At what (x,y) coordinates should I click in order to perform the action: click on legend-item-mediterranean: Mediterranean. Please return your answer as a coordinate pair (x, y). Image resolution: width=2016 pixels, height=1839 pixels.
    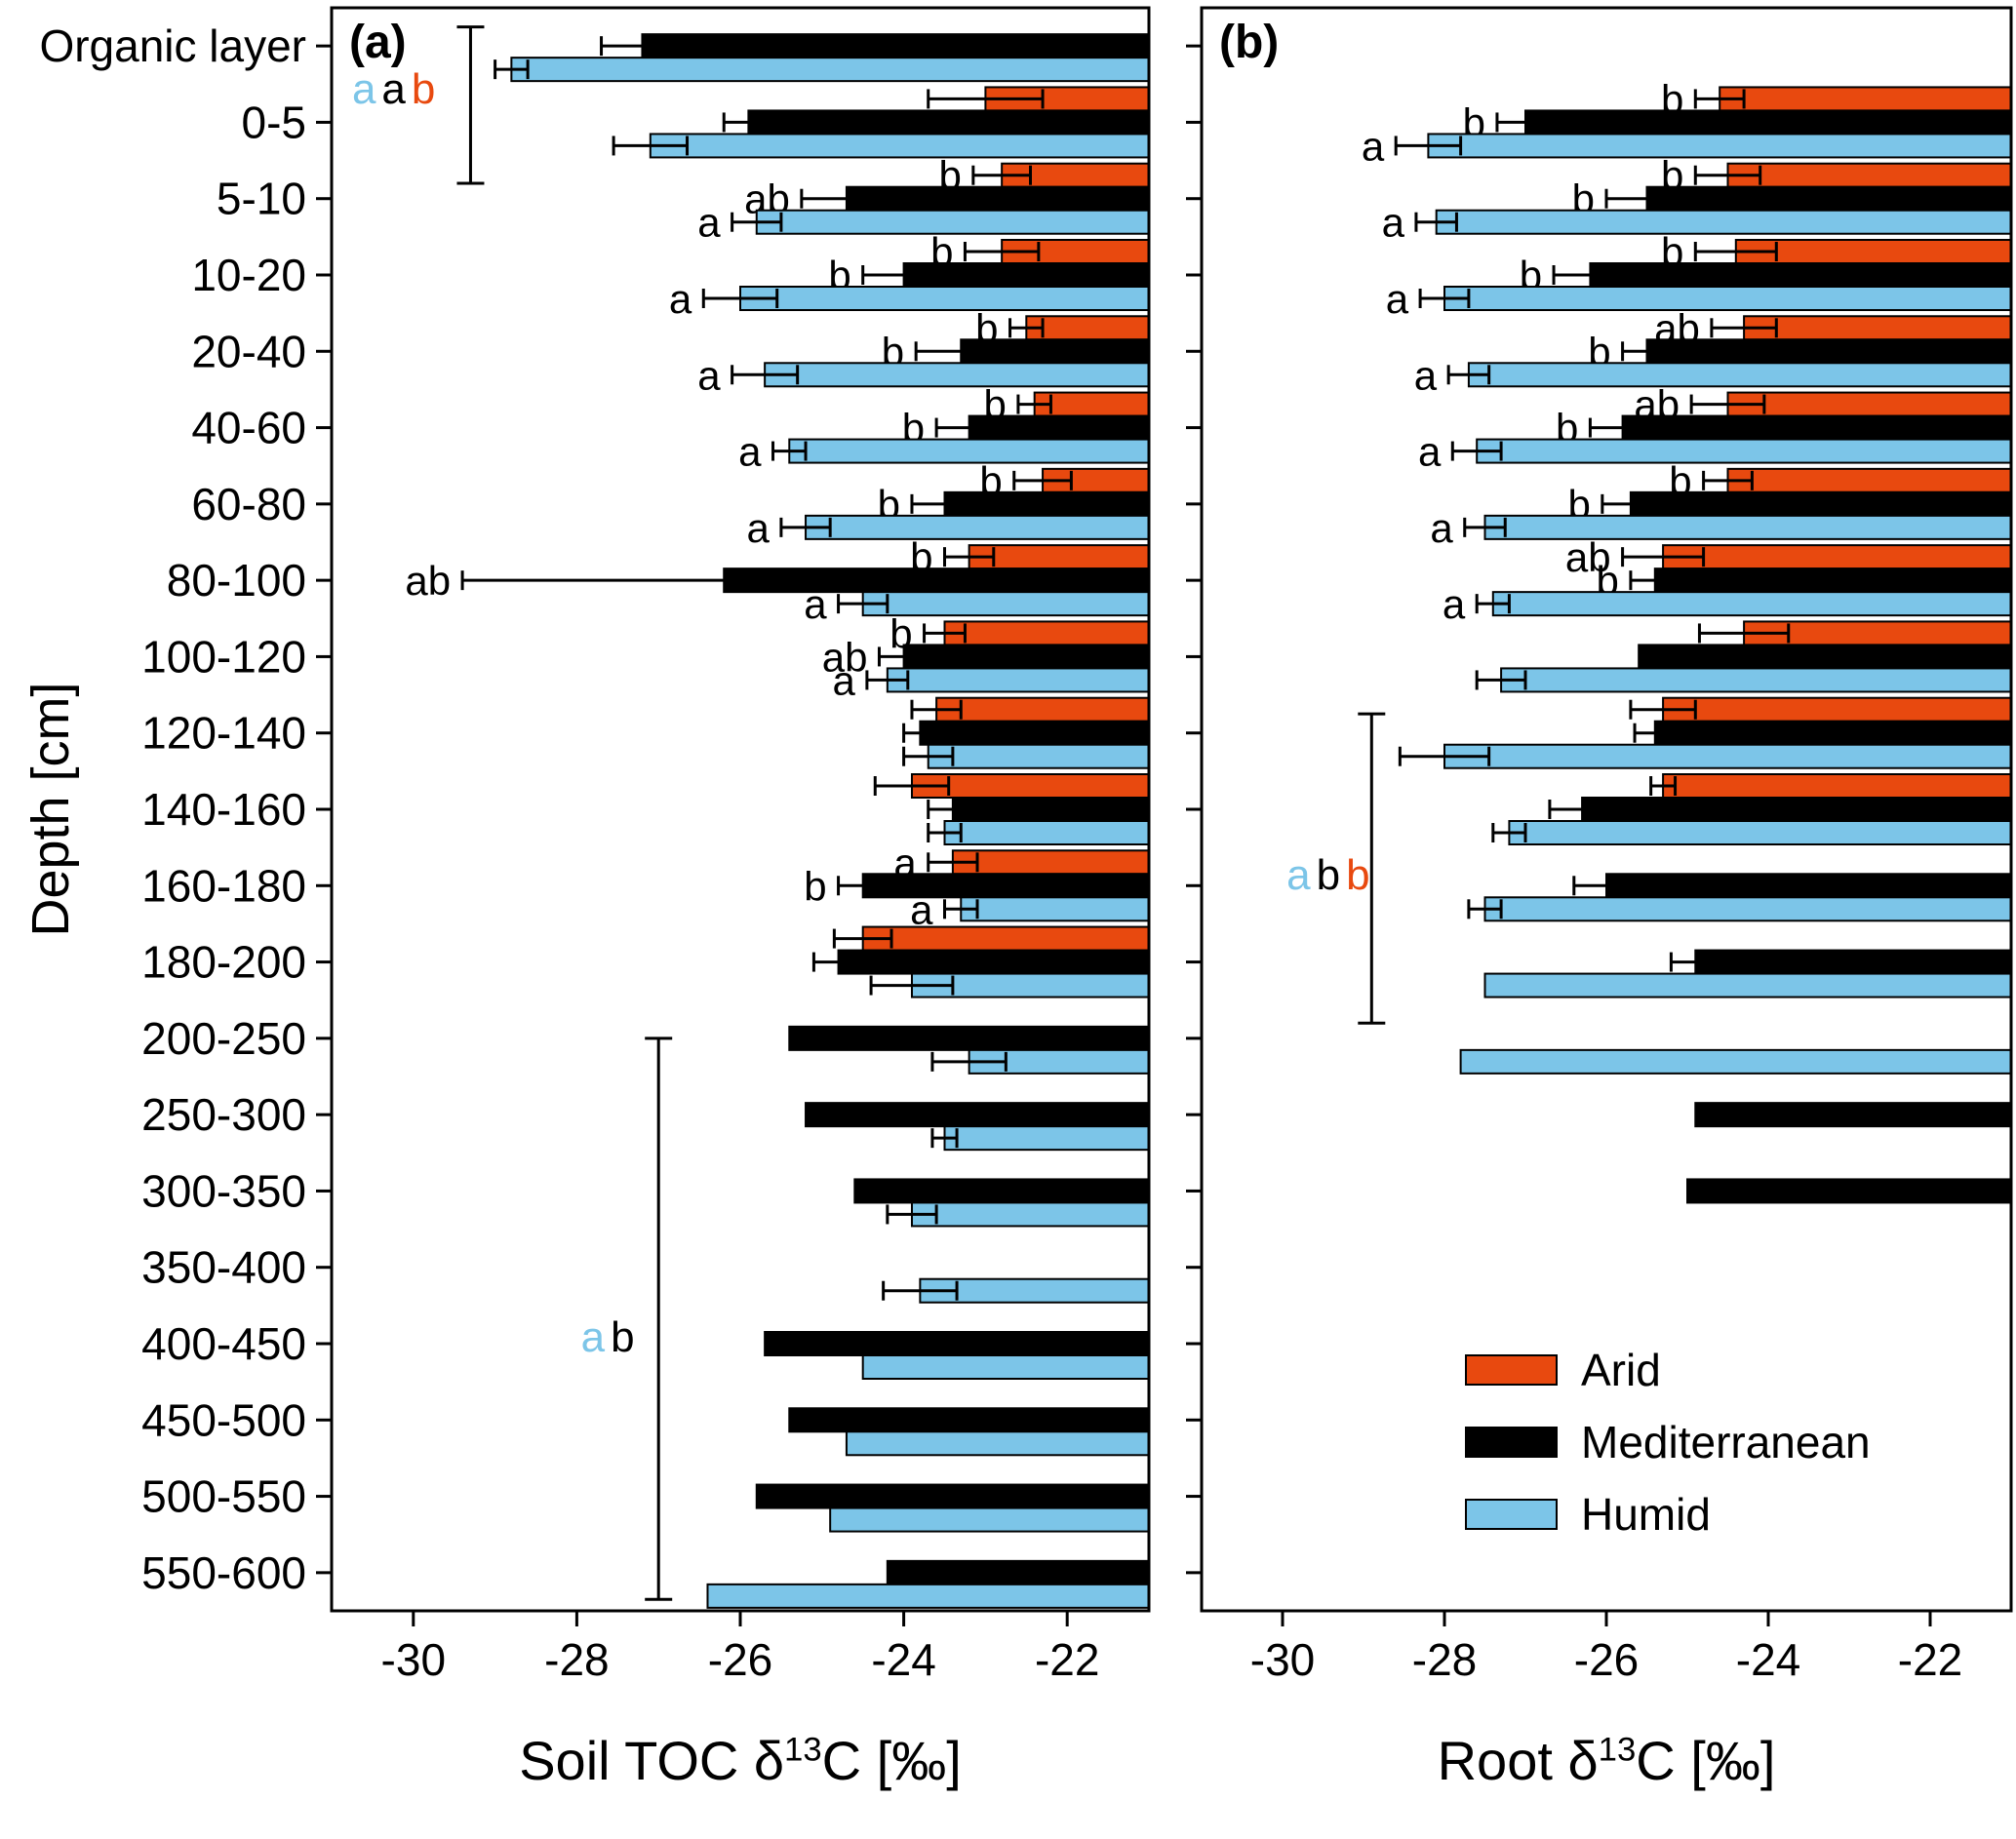
    Looking at the image, I should click on (1668, 1442).